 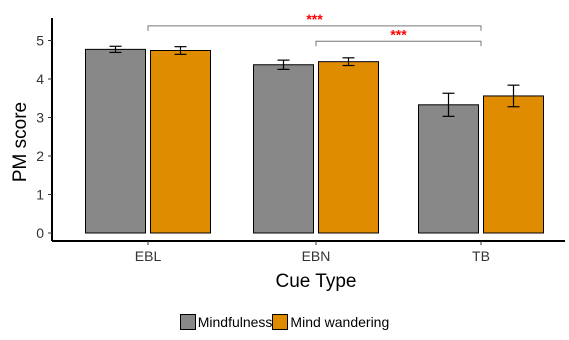 What do you see at coordinates (20, 142) in the screenshot?
I see `y-axis-title: PM score` at bounding box center [20, 142].